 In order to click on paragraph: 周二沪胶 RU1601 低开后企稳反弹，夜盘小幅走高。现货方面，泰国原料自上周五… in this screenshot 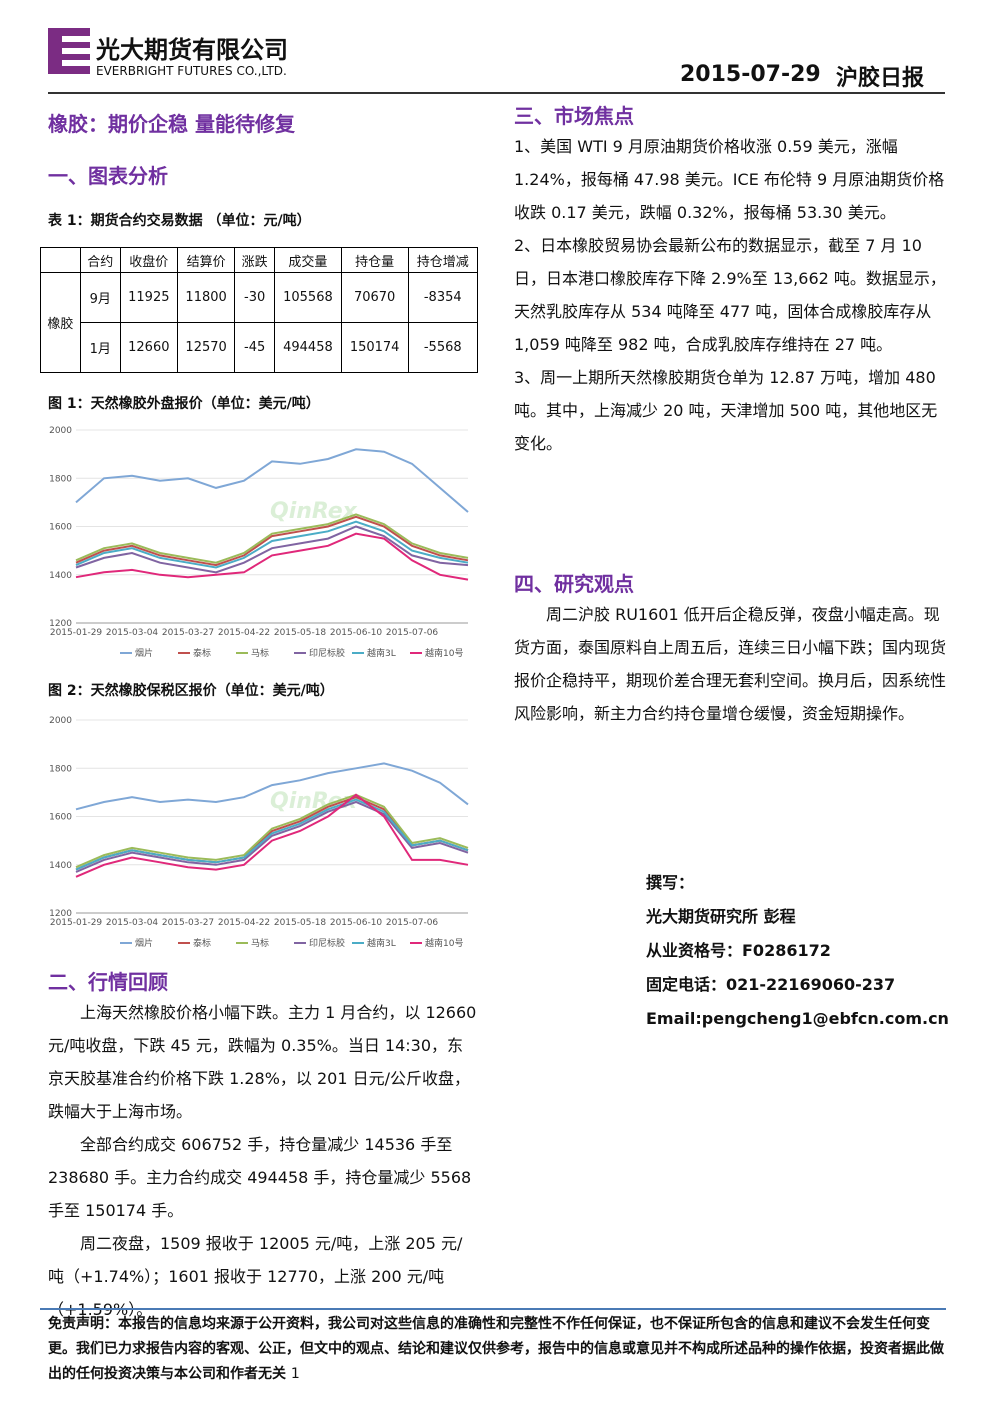, I will do `click(730, 664)`.